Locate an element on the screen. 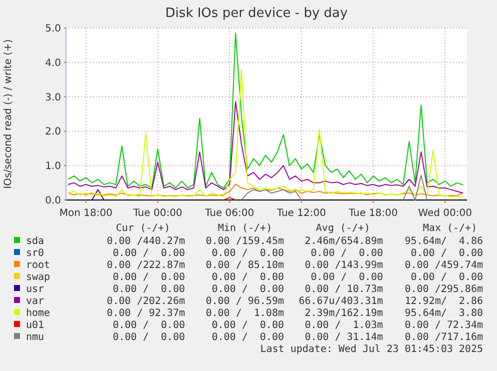 This screenshot has width=497, height=371. text: Avg (-/+) is located at coordinates (343, 228).